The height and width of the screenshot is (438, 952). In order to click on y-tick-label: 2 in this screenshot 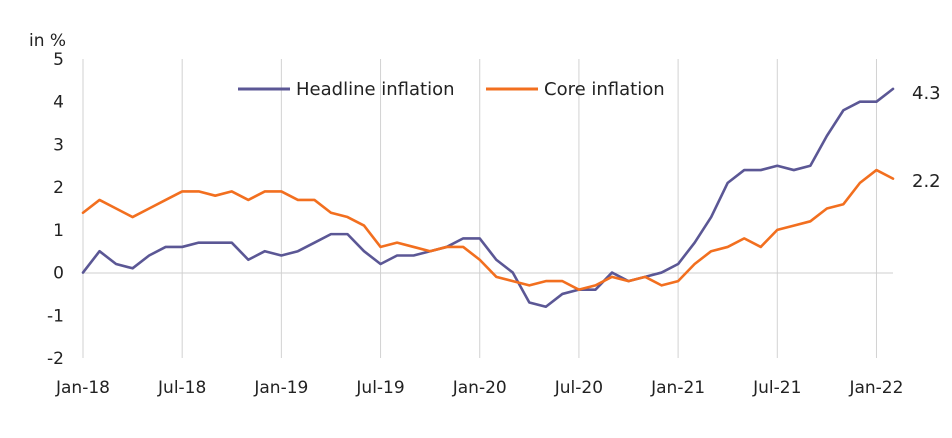, I will do `click(58, 188)`.